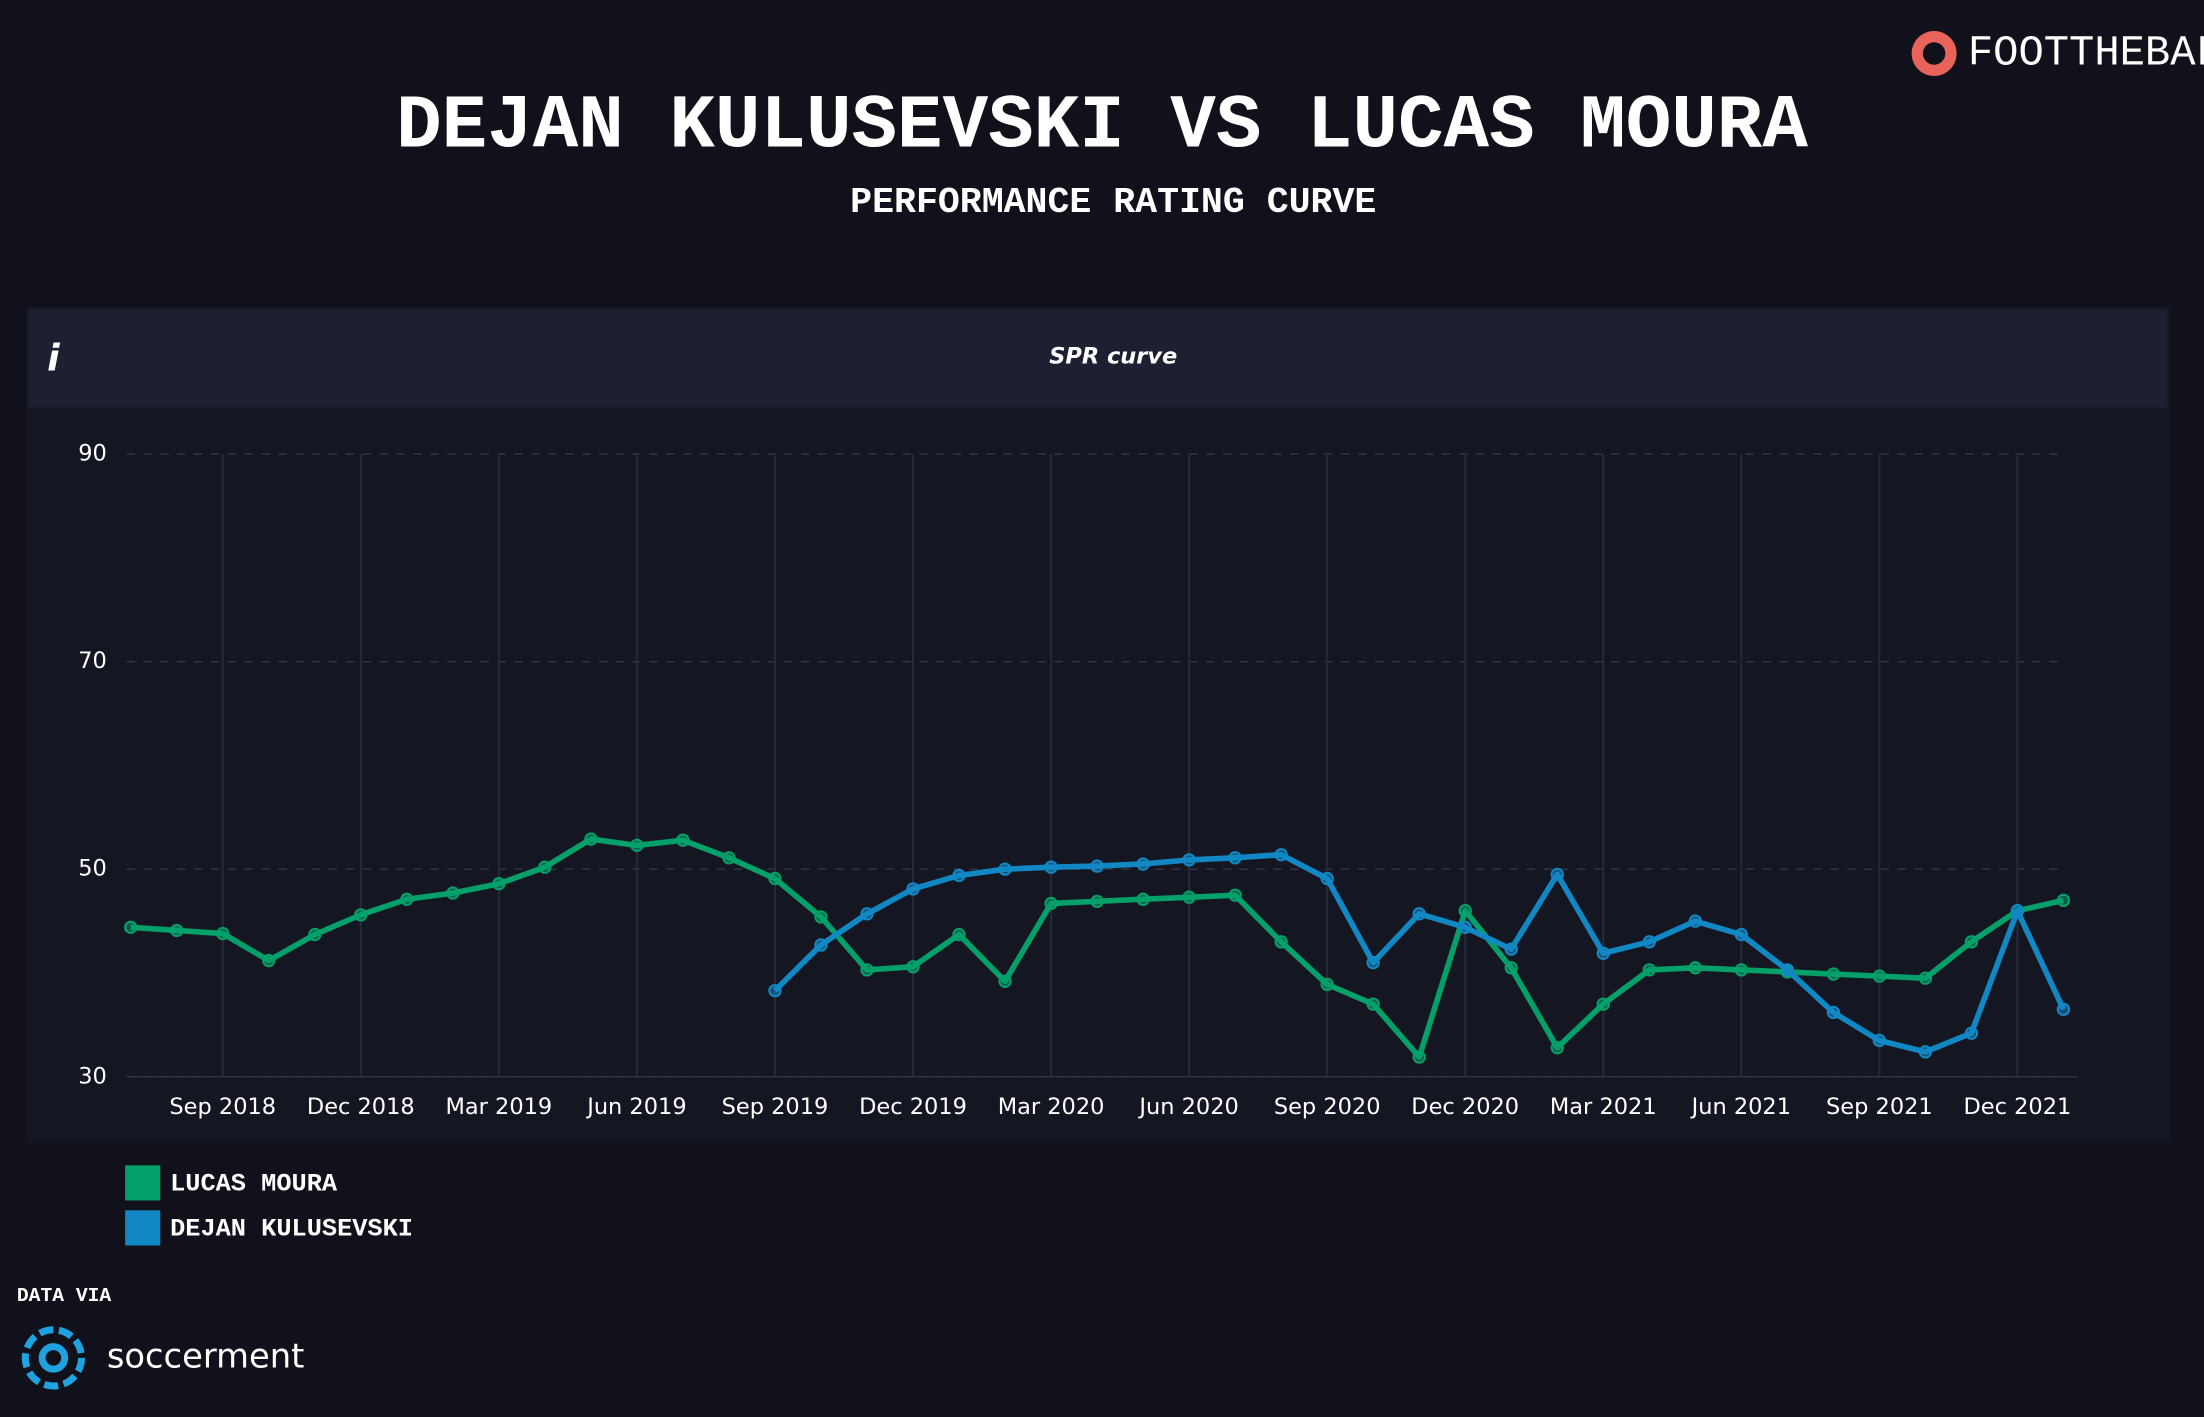 The height and width of the screenshot is (1417, 2204). What do you see at coordinates (1113, 357) in the screenshot?
I see `panel-title: SPR curve` at bounding box center [1113, 357].